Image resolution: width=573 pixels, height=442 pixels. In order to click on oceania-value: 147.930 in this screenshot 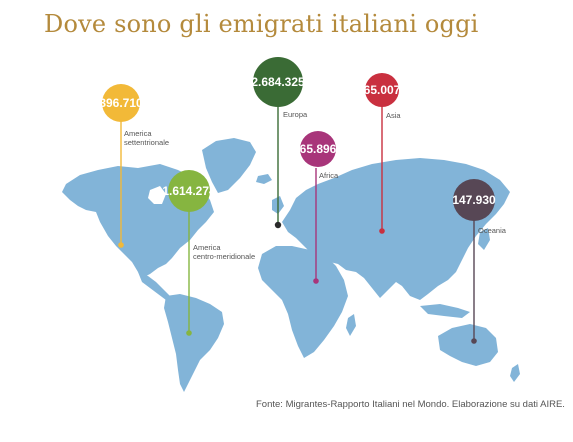, I will do `click(474, 200)`.